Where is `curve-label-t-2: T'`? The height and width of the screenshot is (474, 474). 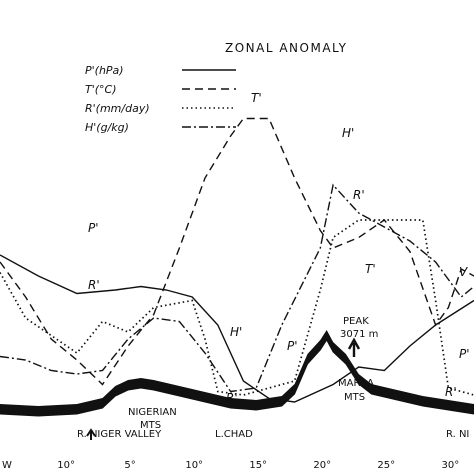
curve-label-t-2: T' is located at coordinates (370, 269).